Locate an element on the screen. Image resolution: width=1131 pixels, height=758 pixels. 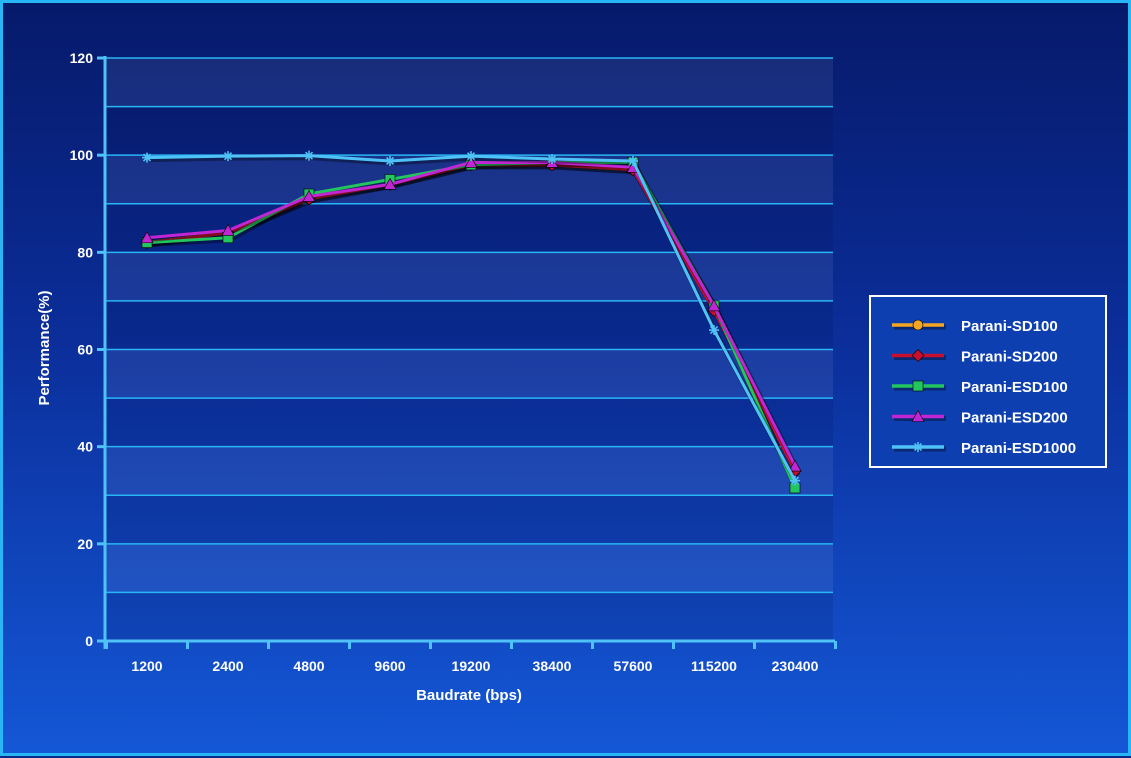
legend-label: Parani-ESD100 is located at coordinates (1014, 387).